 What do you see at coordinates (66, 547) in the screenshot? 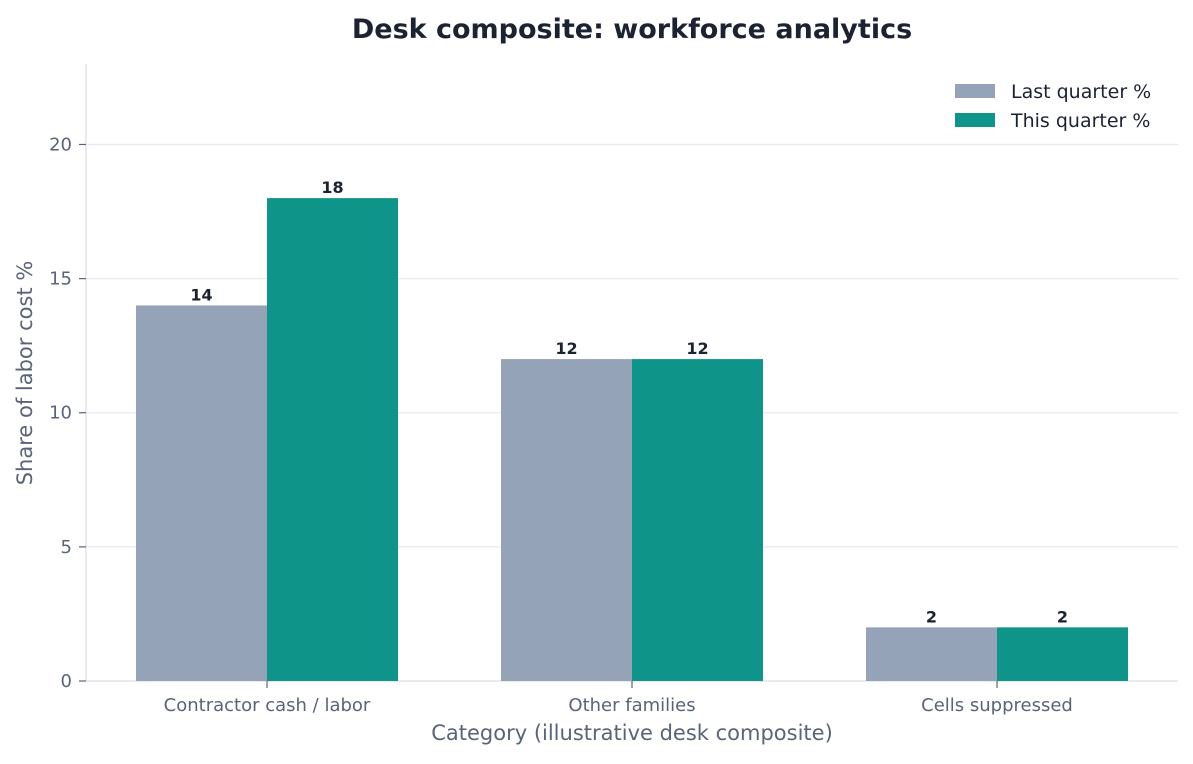
I see `y-tick-label: 5` at bounding box center [66, 547].